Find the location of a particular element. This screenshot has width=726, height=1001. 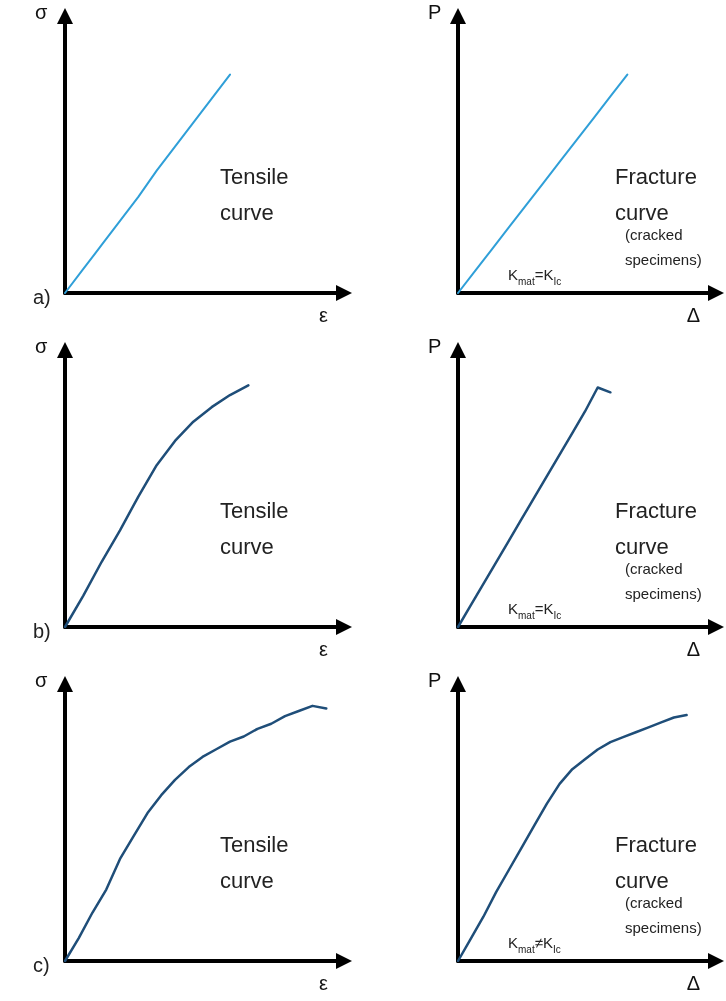

text: c) is located at coordinates (41, 964).